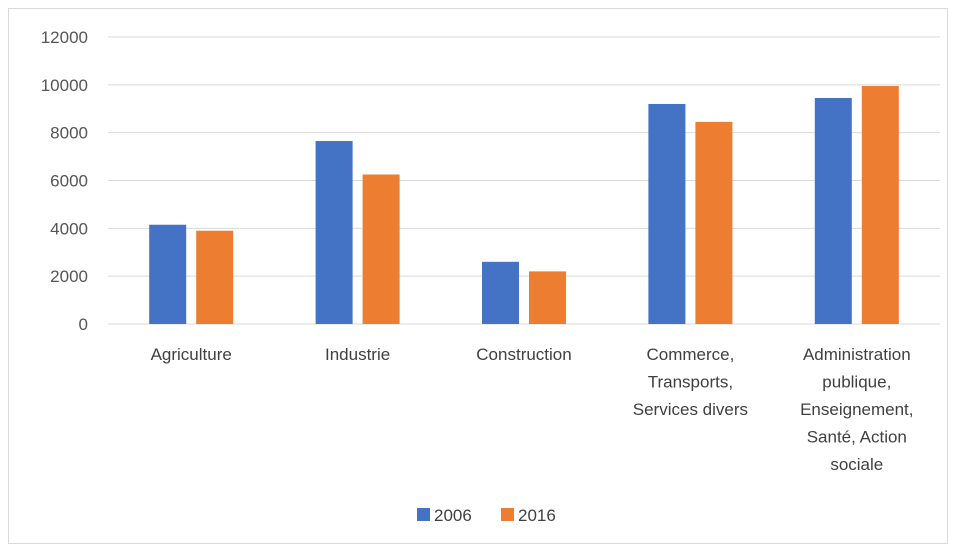 This screenshot has height=544, width=956. I want to click on x-category-label-line: Construction, so click(523, 354).